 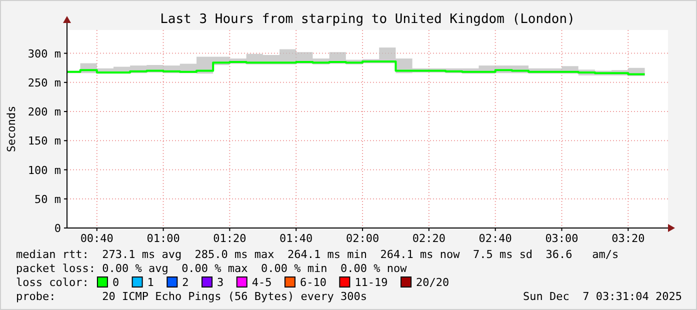 What do you see at coordinates (11, 129) in the screenshot?
I see `y-axis-title: Seconds` at bounding box center [11, 129].